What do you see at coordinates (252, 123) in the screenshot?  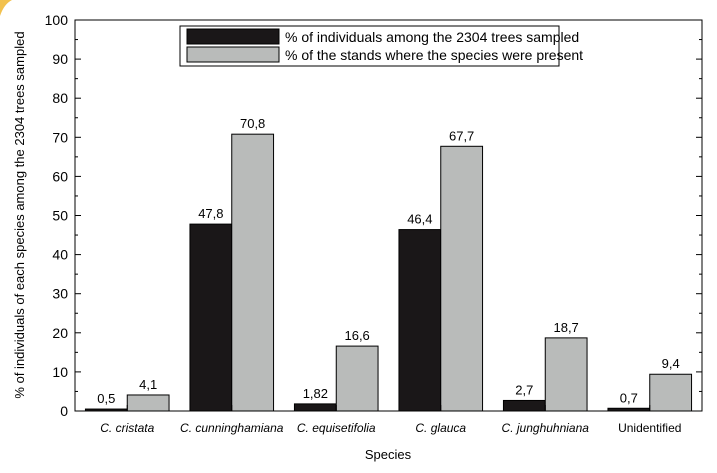 I see `bar-data-label: 70,8` at bounding box center [252, 123].